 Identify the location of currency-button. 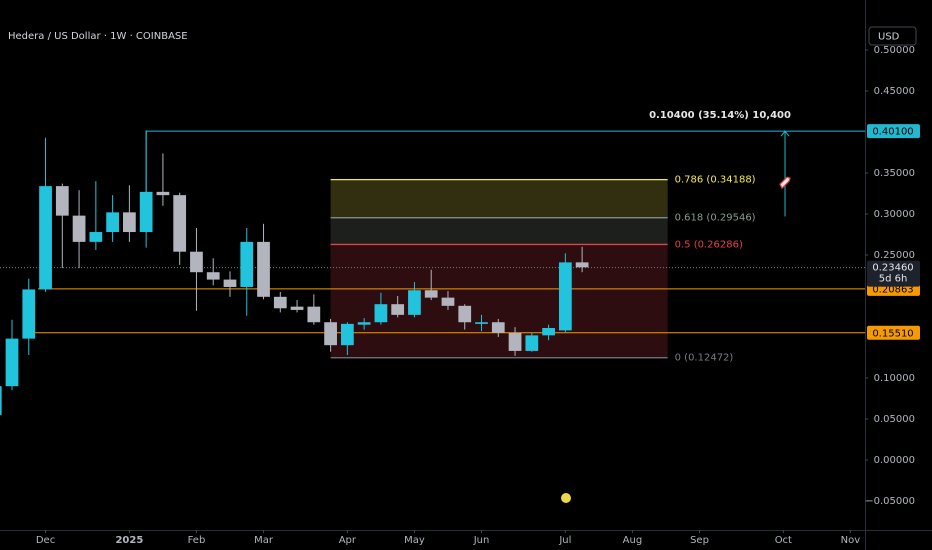
(892, 36).